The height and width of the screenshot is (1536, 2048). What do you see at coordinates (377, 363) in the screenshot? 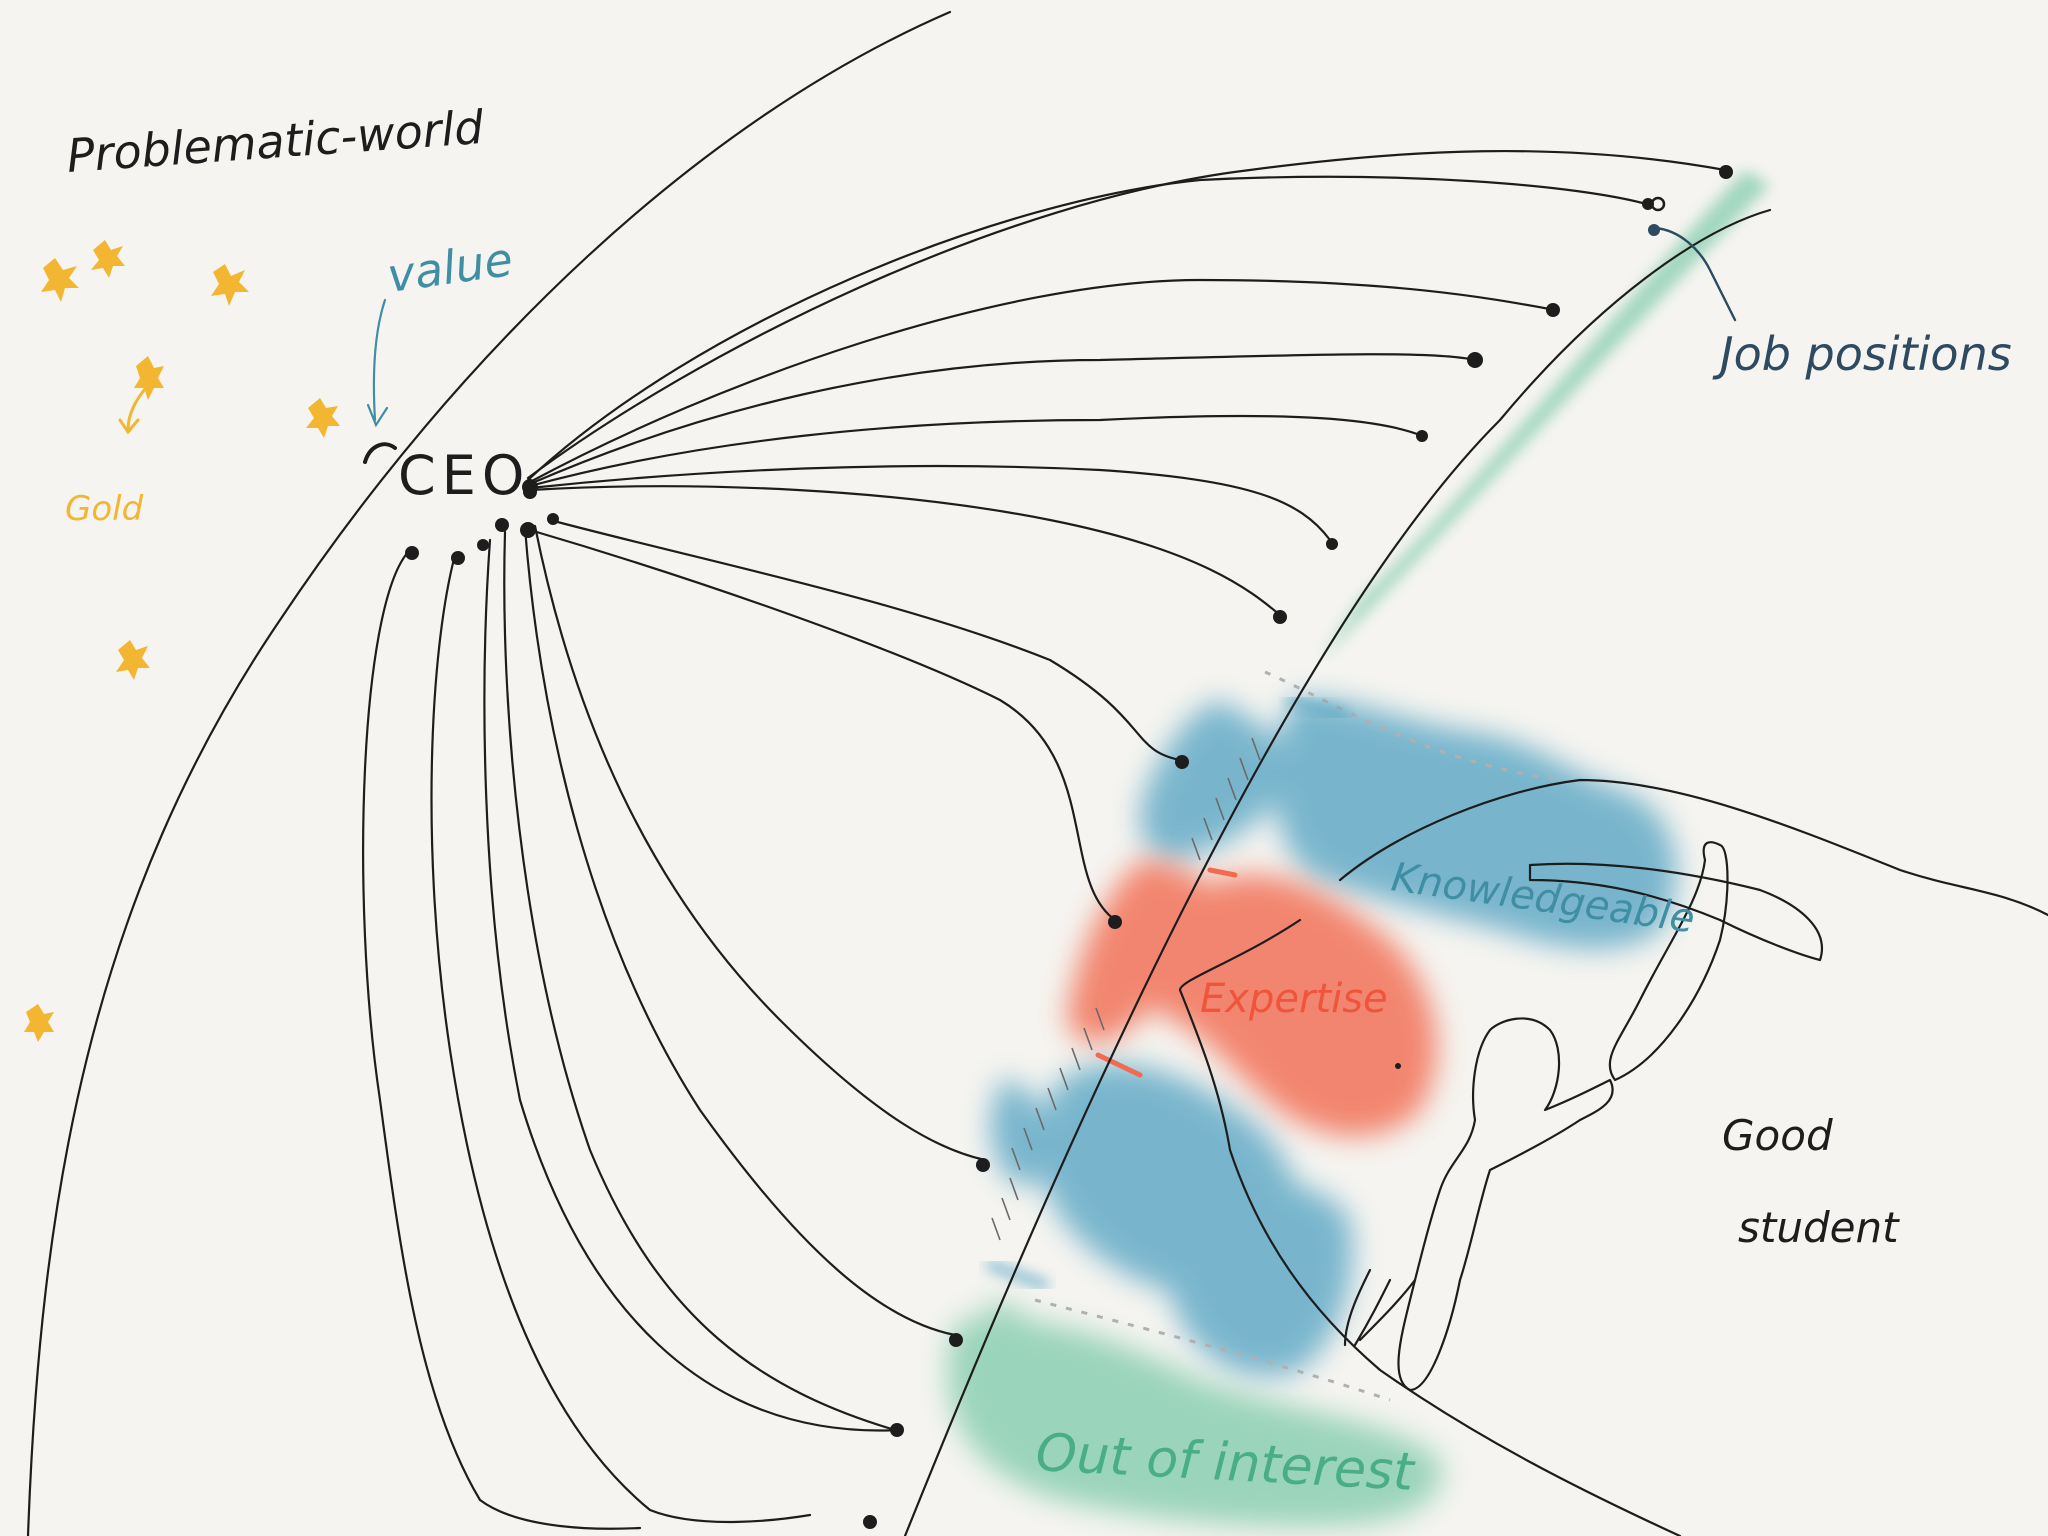
I see `value-arrow` at bounding box center [377, 363].